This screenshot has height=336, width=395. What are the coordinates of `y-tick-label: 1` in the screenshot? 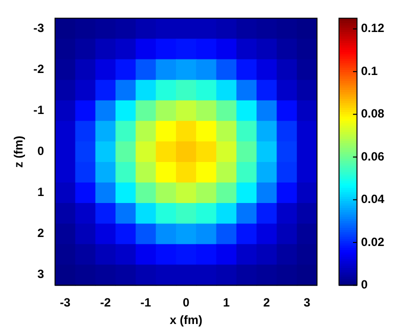 It's located at (40, 192).